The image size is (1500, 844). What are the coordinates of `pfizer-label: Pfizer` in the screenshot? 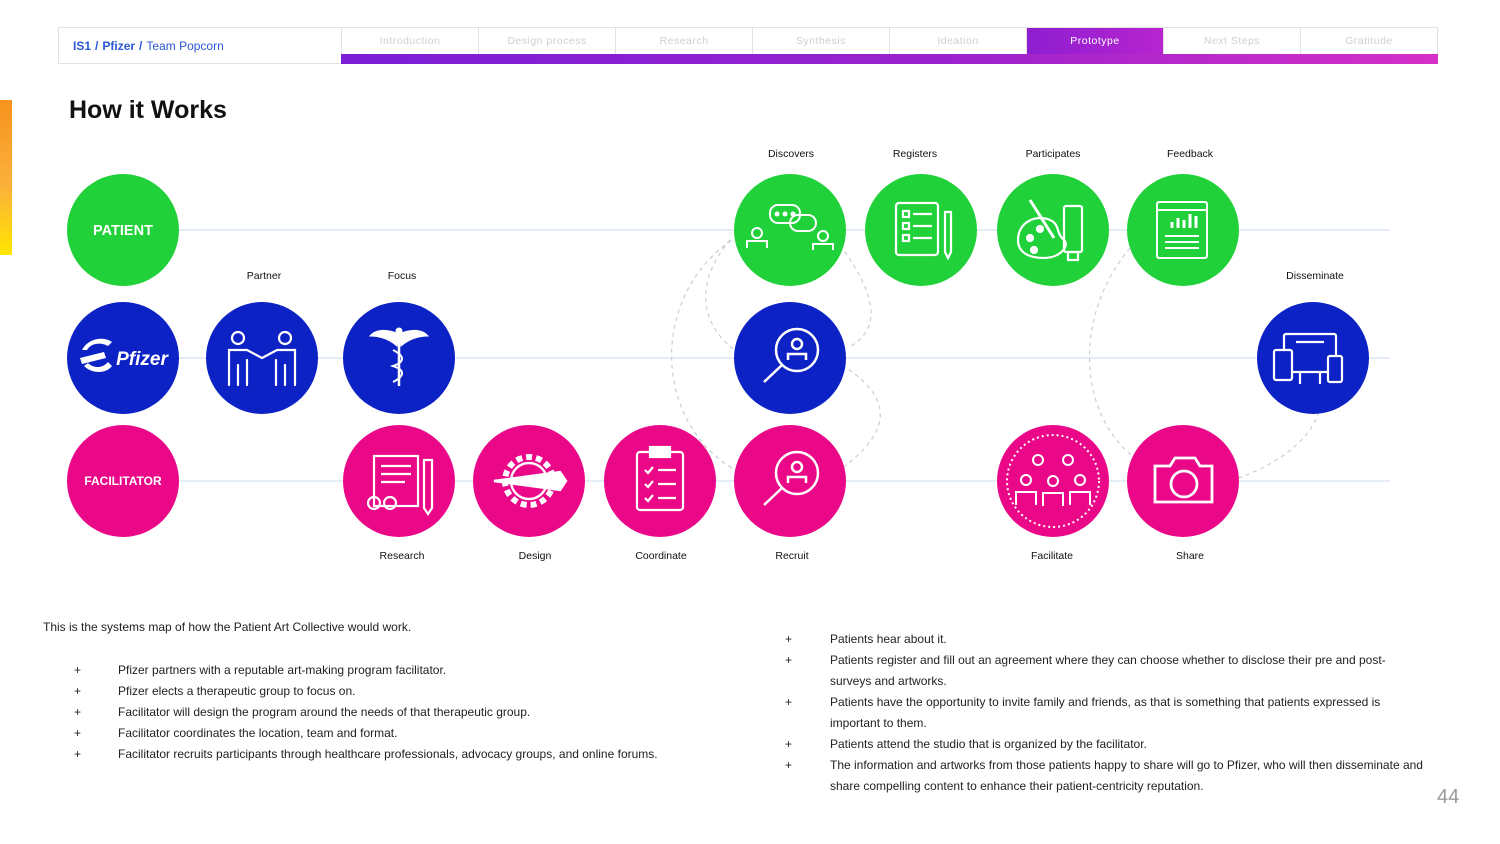 It's located at (142, 359).